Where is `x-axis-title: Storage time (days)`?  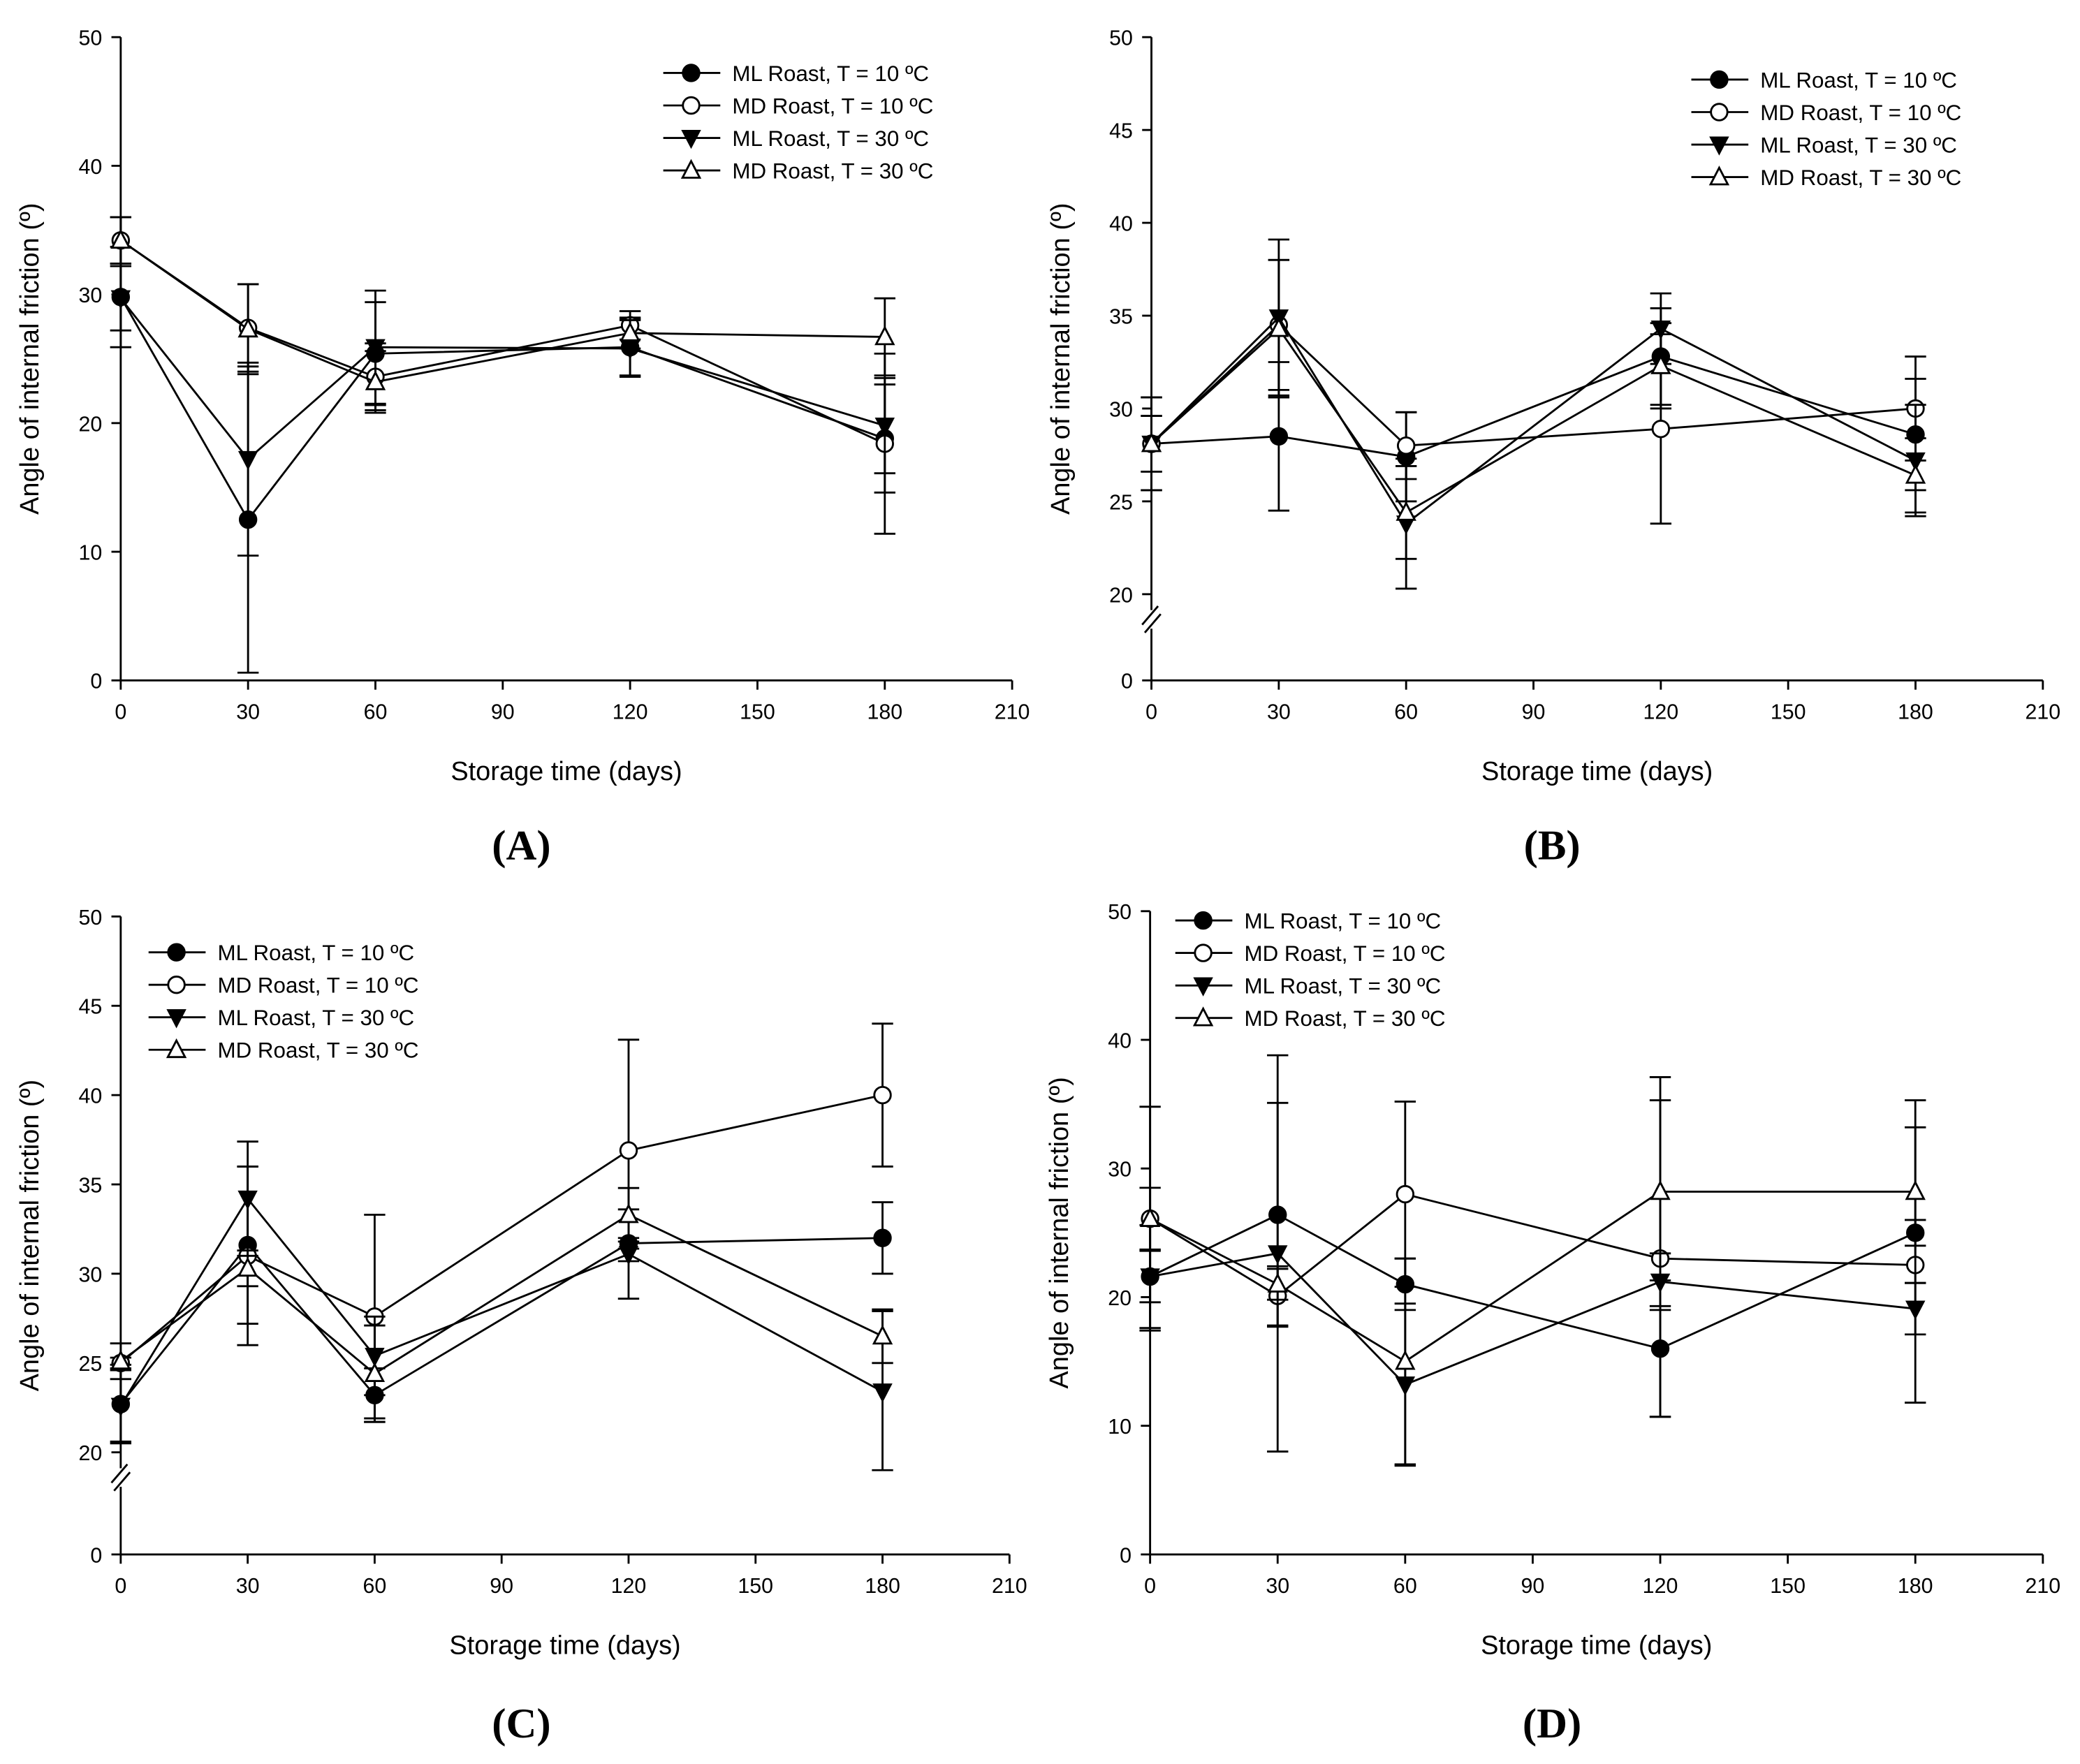
x-axis-title: Storage time (days) is located at coordinates (1597, 771).